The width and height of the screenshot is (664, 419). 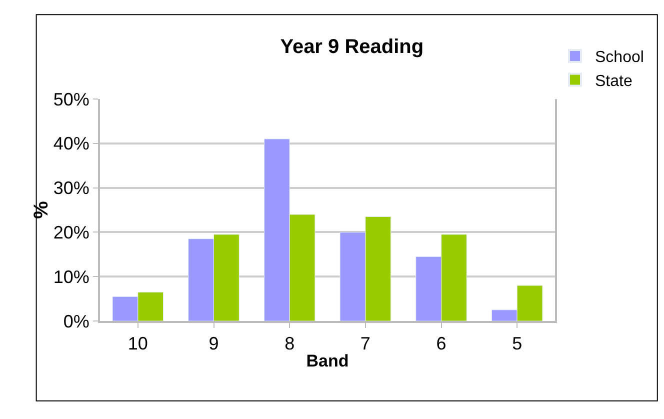 I want to click on x-tick-label: 6, so click(x=441, y=344).